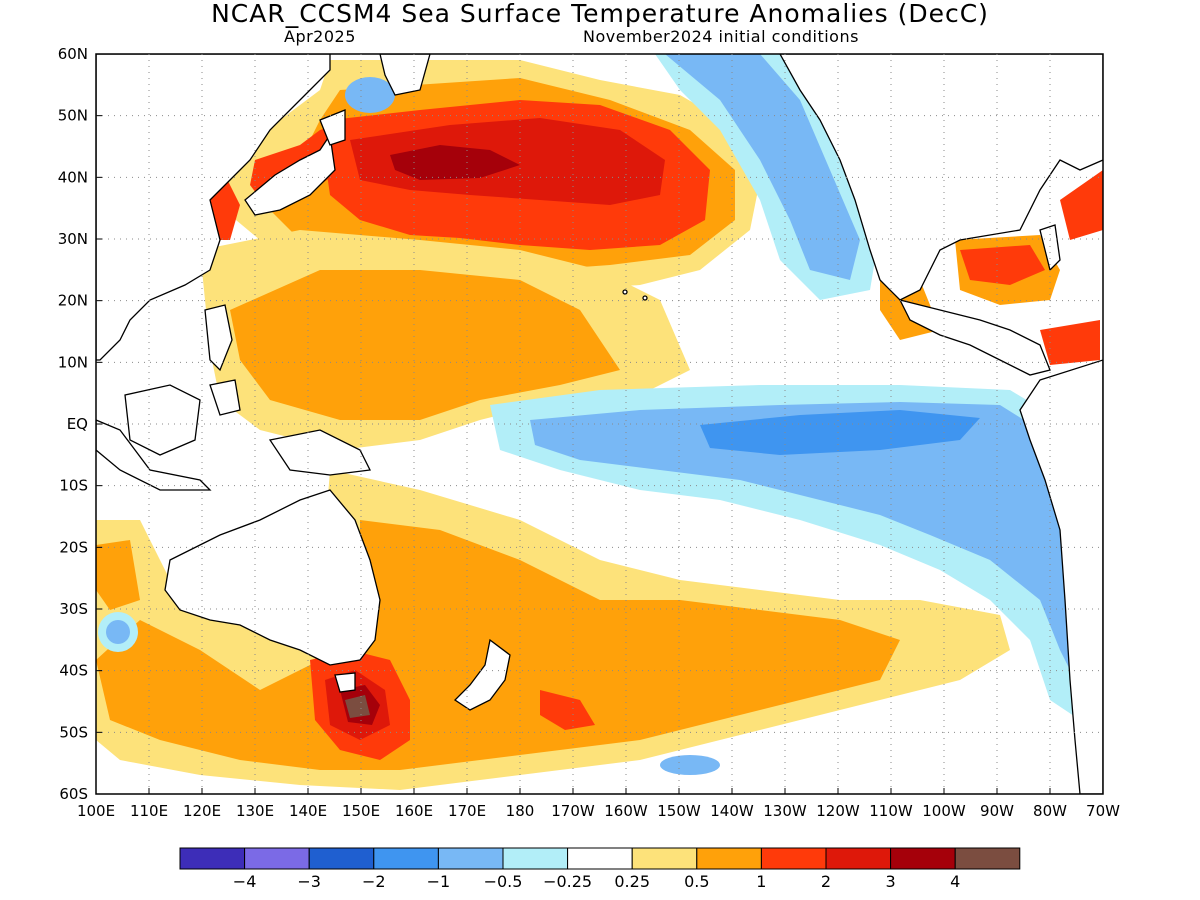  What do you see at coordinates (309, 881) in the screenshot?
I see `colorbar-label: −3` at bounding box center [309, 881].